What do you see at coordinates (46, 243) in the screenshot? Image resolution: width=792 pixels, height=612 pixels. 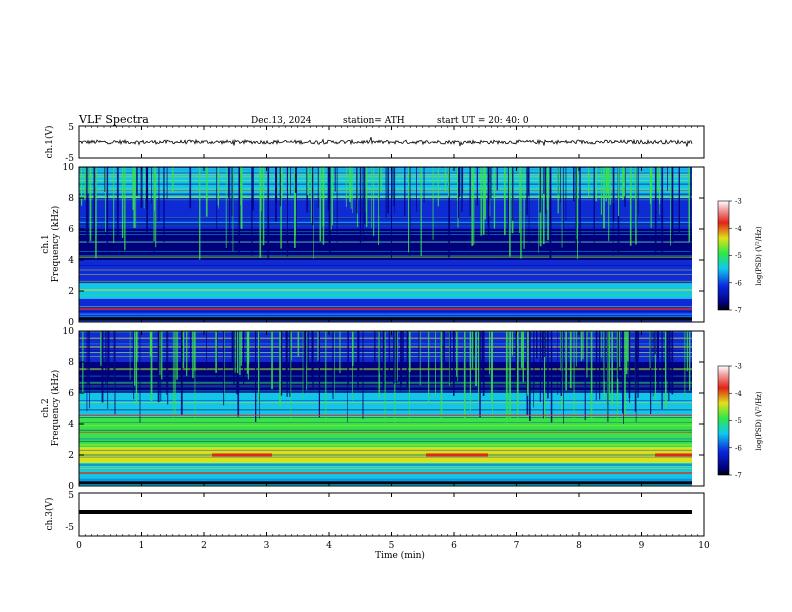 I see `ch1-spec-ylabel-top: ch.1` at bounding box center [46, 243].